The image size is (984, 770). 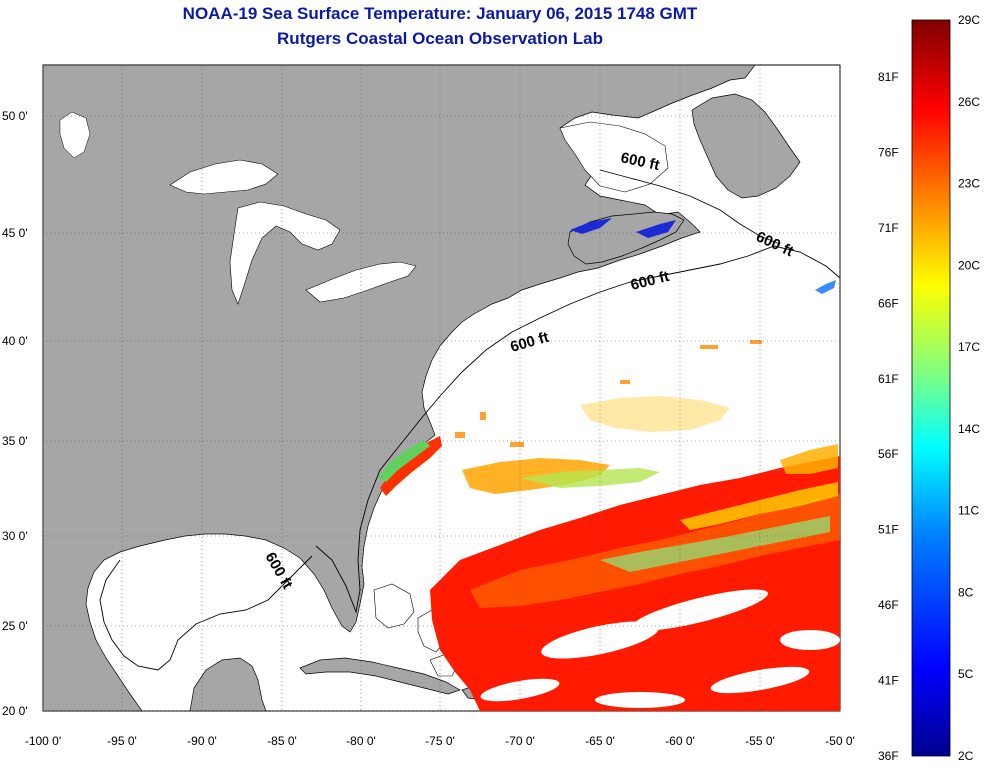 I want to click on colorbar-celsius-label: 2C, so click(x=966, y=756).